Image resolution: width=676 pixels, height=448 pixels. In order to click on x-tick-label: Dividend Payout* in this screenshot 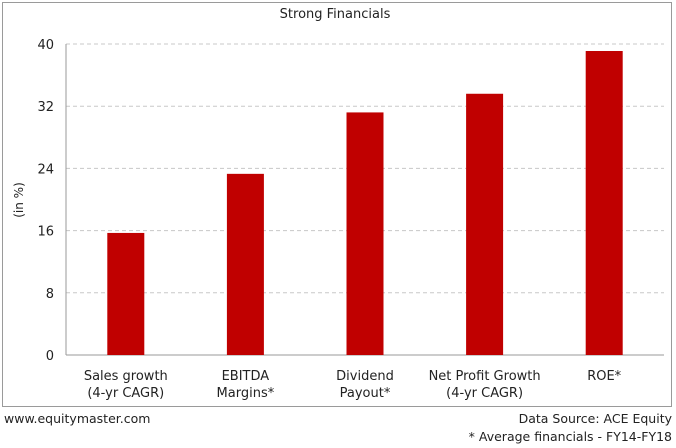, I will do `click(365, 385)`.